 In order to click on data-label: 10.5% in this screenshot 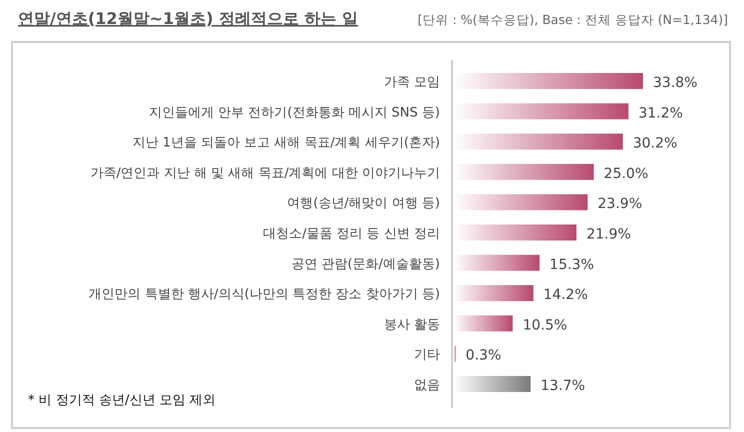, I will do `click(545, 325)`.